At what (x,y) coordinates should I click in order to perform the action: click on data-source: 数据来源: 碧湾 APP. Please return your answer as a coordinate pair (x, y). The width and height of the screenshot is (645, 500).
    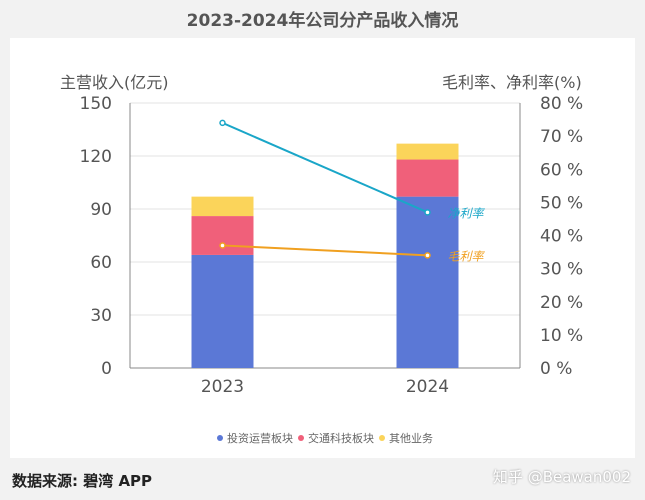
    Looking at the image, I should click on (82, 481).